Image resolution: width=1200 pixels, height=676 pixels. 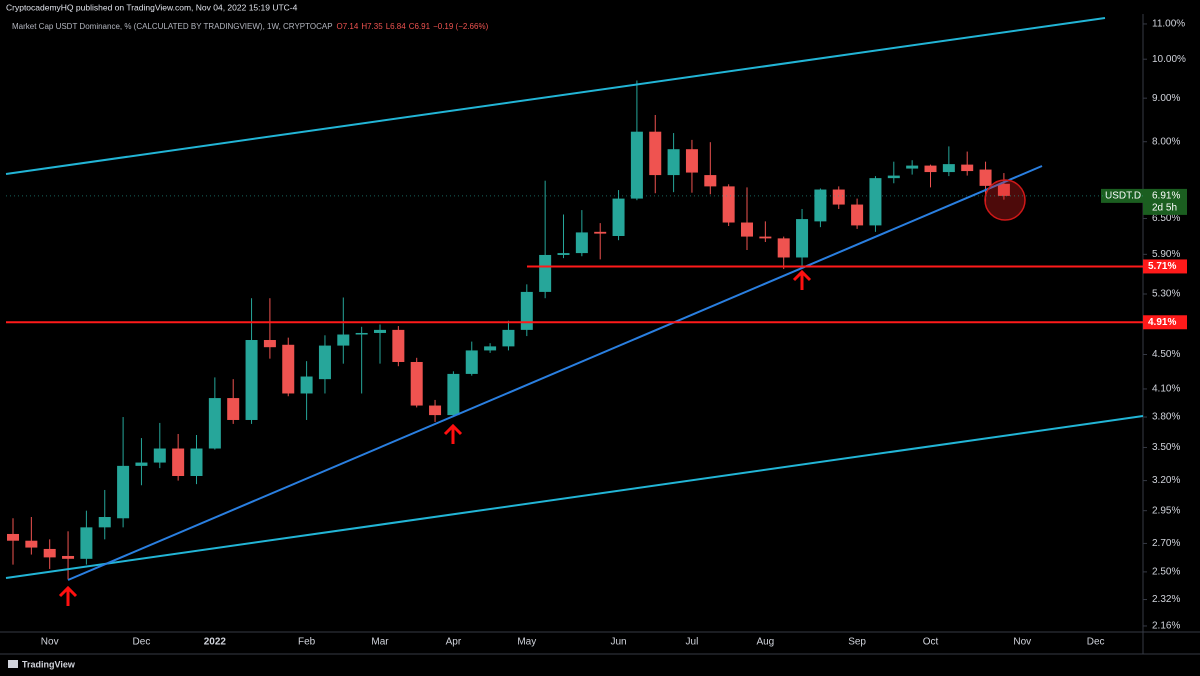 I want to click on countdown-label: 2d 5h, so click(x=1164, y=208).